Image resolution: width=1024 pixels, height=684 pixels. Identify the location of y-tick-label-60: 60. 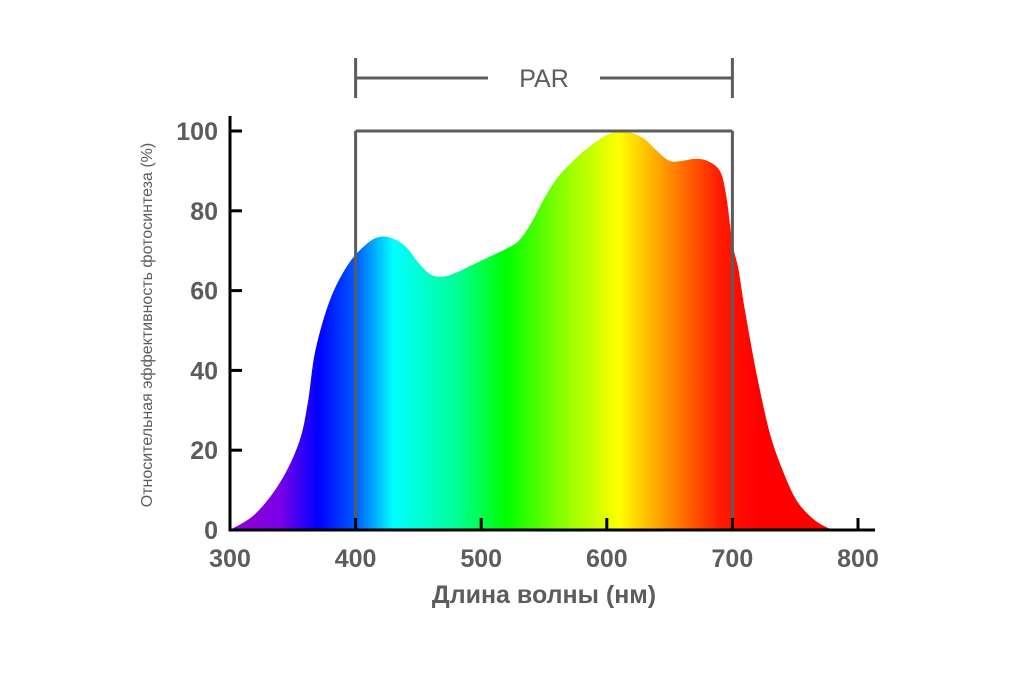
(204, 292).